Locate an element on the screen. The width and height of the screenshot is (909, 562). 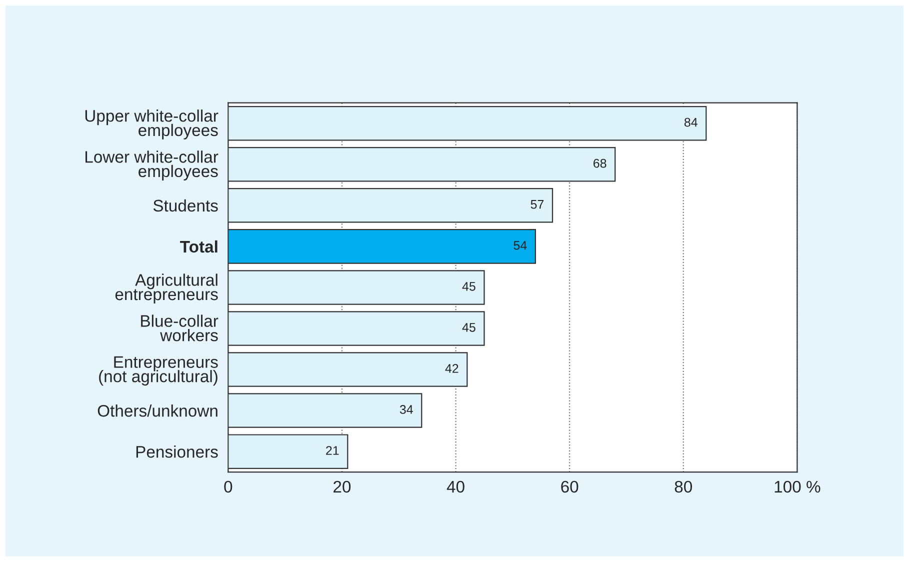
x-tick-label: 40 is located at coordinates (455, 486).